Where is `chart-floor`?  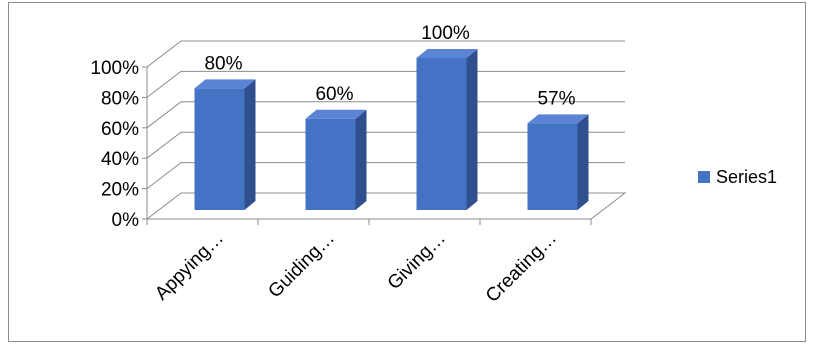
chart-floor is located at coordinates (386, 206).